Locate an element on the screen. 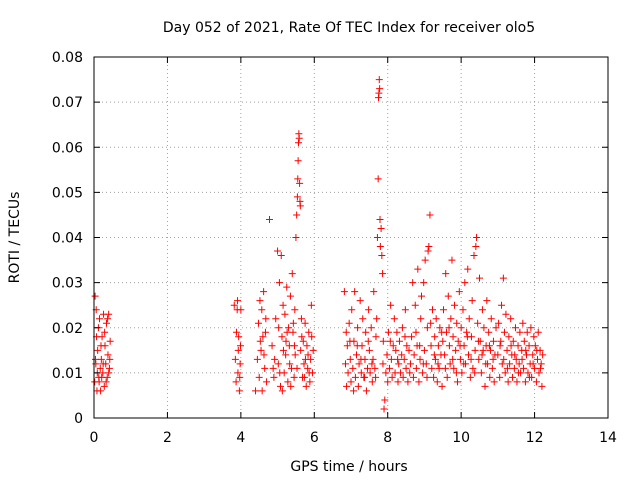 Image resolution: width=640 pixels, height=480 pixels. x-tick-label: 2 is located at coordinates (167, 438).